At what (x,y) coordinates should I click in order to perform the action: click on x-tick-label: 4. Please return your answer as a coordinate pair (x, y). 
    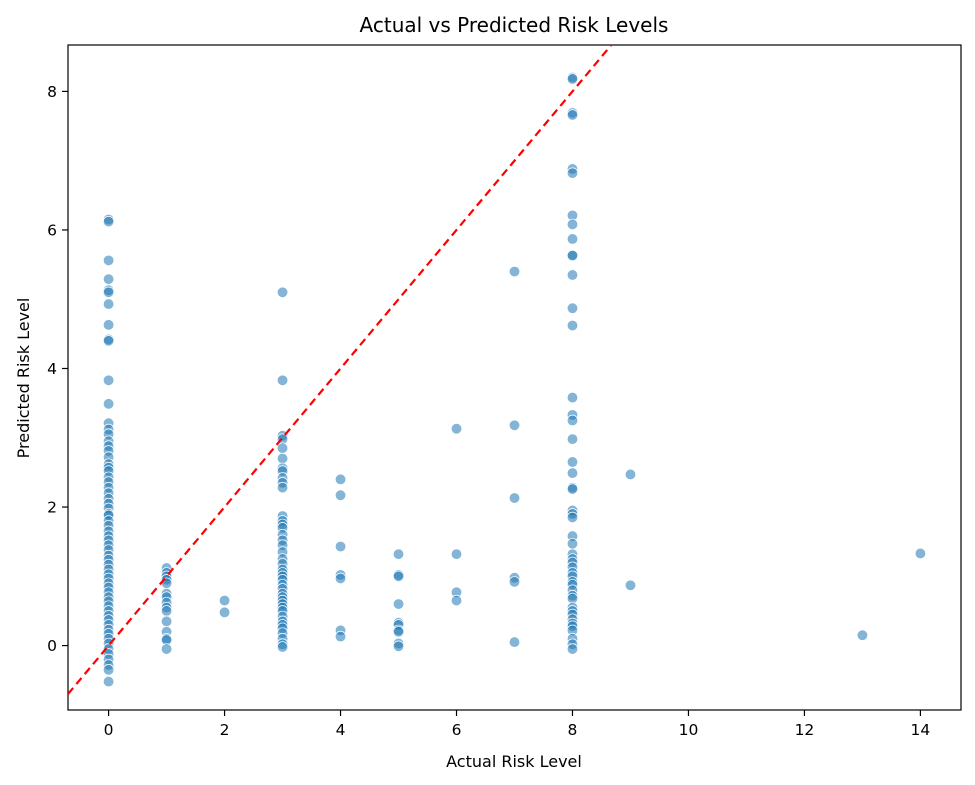
    Looking at the image, I should click on (341, 730).